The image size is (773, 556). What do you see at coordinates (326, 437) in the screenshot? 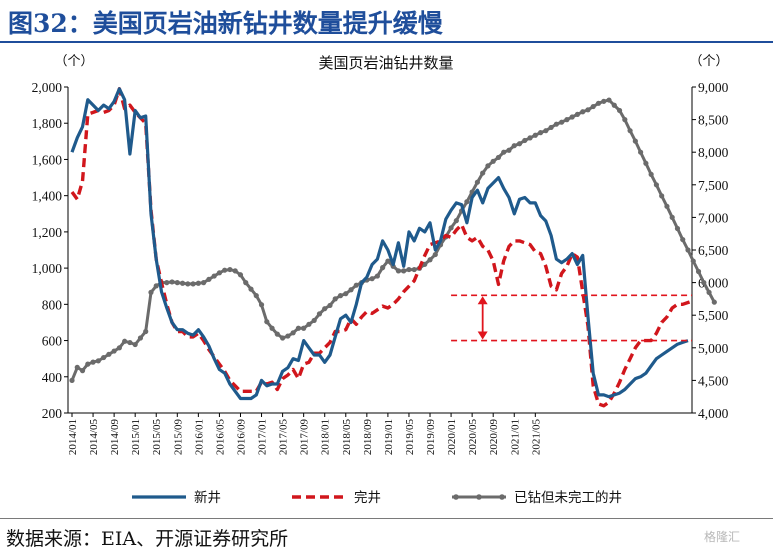
I see `x-tick-label: 2018/01` at bounding box center [326, 437].